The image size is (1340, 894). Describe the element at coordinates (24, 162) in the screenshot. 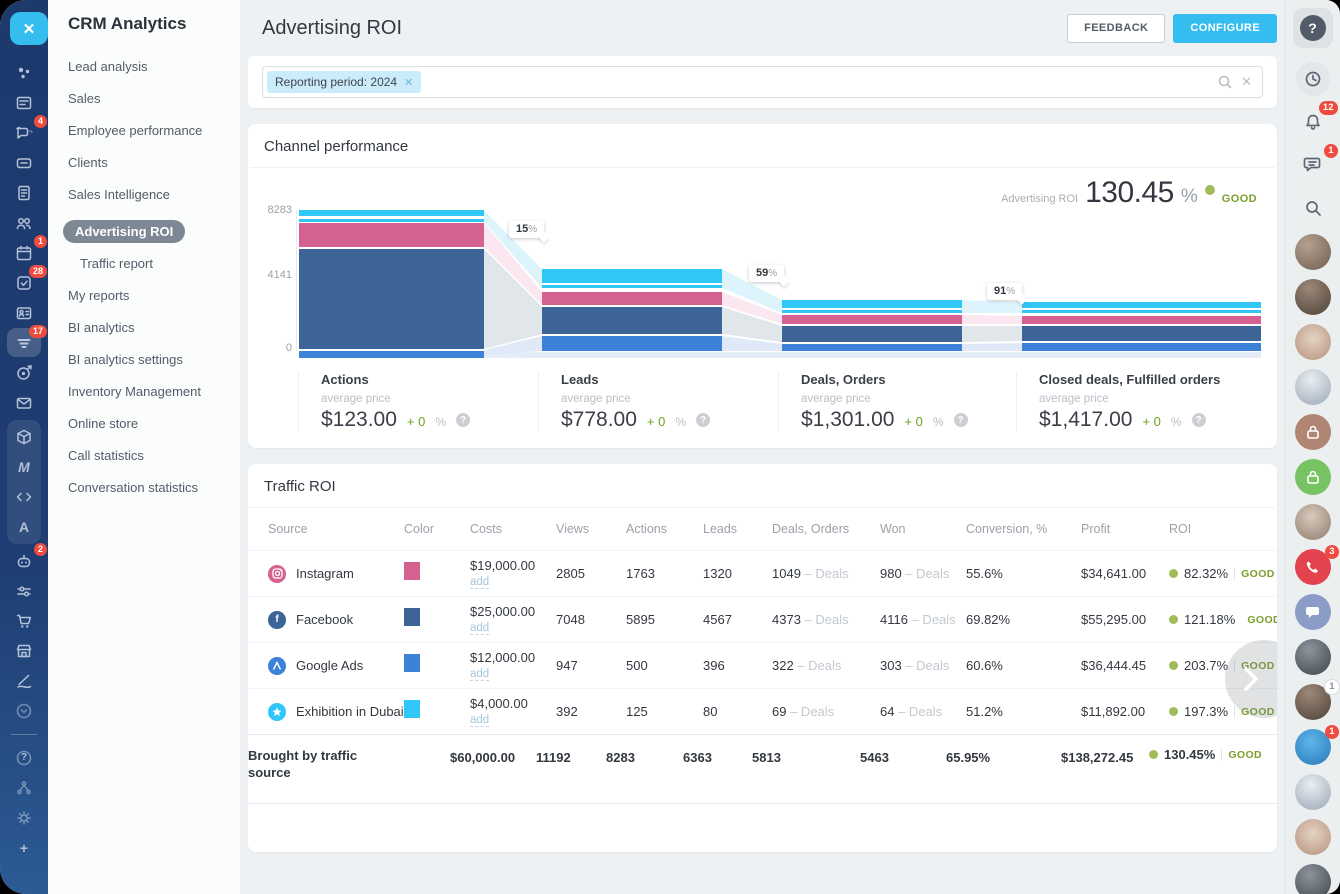

I see `mailbox-icon` at that location.